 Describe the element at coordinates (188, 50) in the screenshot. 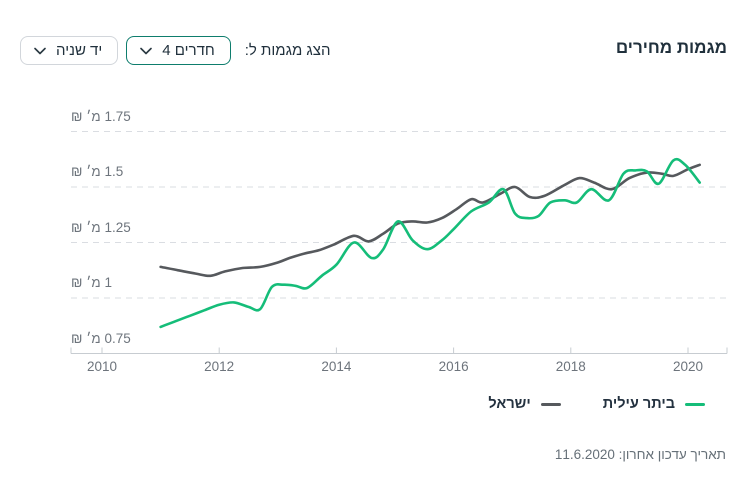

I see `rooms-dropdown-value: 4 חדרים` at that location.